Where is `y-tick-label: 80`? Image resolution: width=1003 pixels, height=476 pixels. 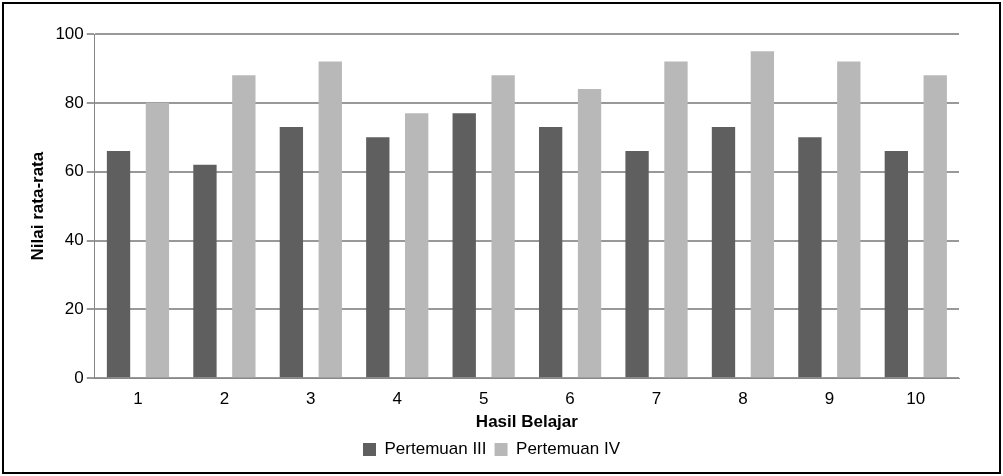 y-tick-label: 80 is located at coordinates (74, 102).